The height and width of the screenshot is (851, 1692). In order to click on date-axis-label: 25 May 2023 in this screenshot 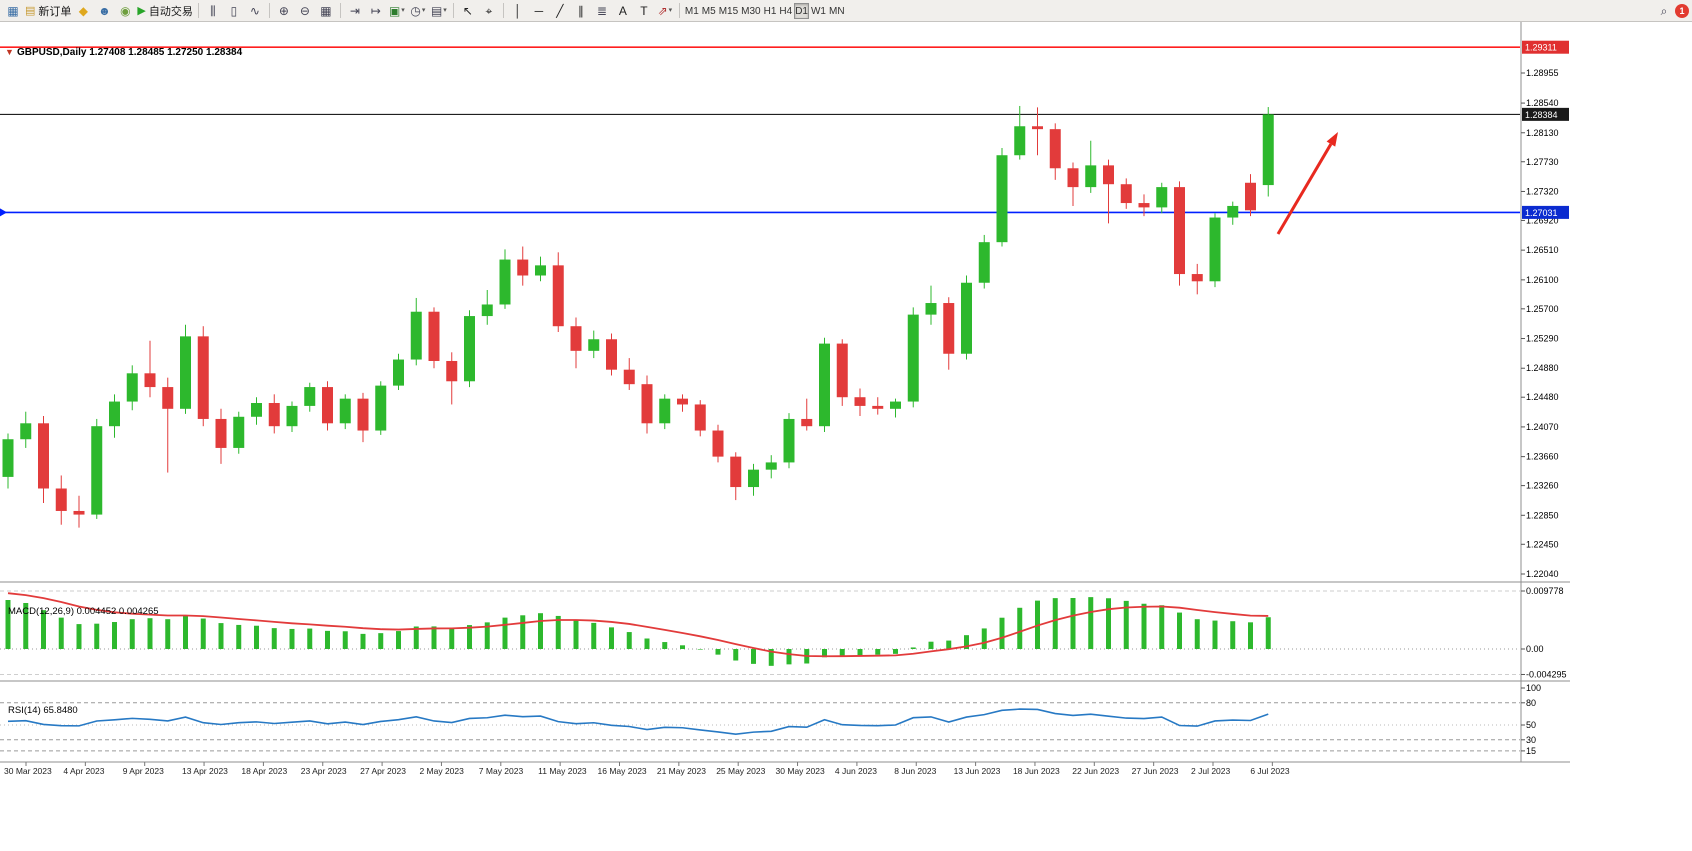, I will do `click(740, 771)`.